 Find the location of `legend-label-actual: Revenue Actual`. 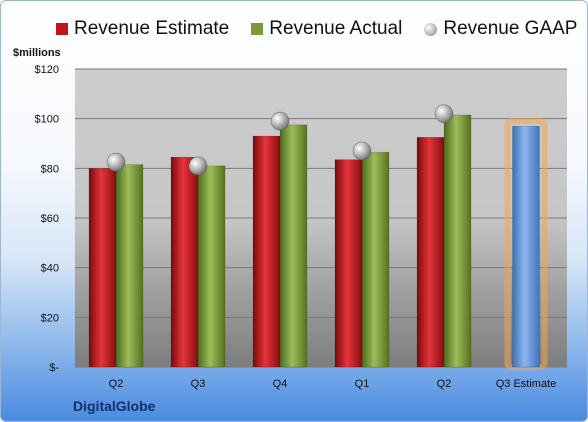

legend-label-actual: Revenue Actual is located at coordinates (336, 28).